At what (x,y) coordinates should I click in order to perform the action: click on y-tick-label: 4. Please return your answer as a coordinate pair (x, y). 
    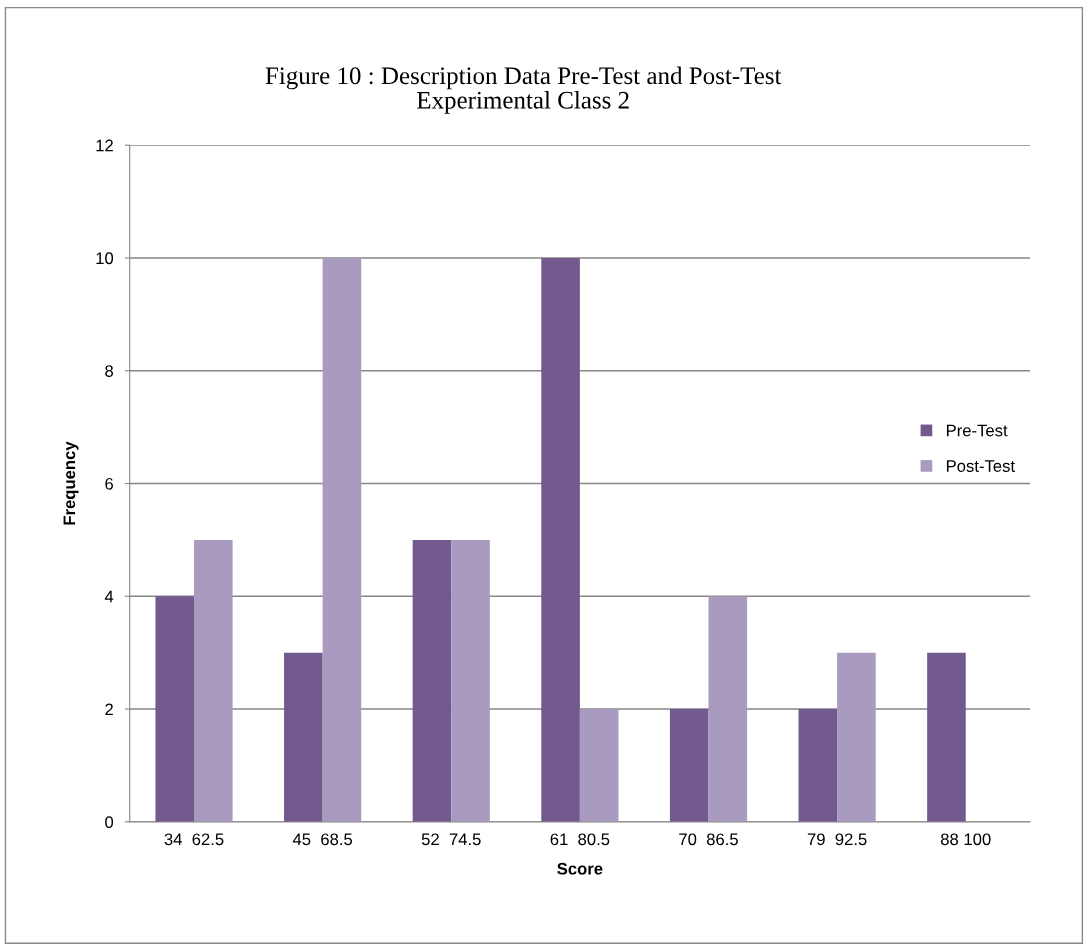
    Looking at the image, I should click on (109, 596).